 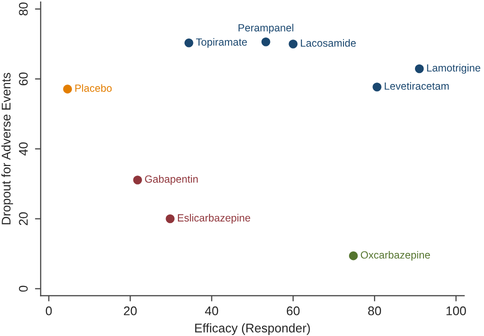 I want to click on series-label: Perampanel, so click(x=266, y=29).